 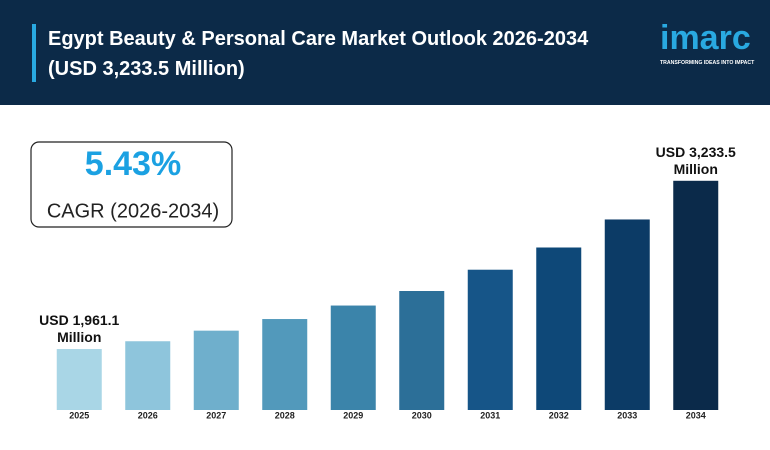 I want to click on accent-bar, so click(x=34, y=53).